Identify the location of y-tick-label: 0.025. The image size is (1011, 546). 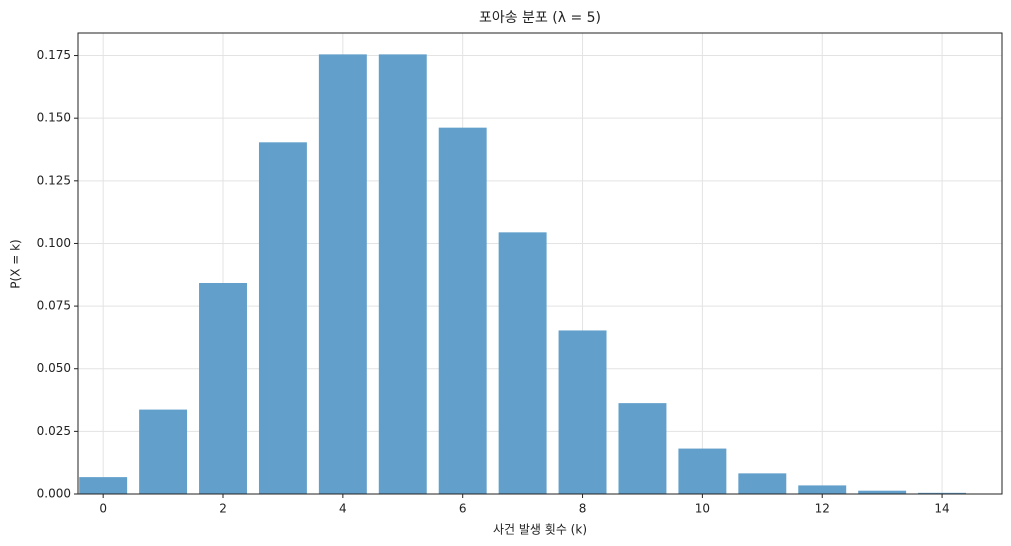
(54, 431).